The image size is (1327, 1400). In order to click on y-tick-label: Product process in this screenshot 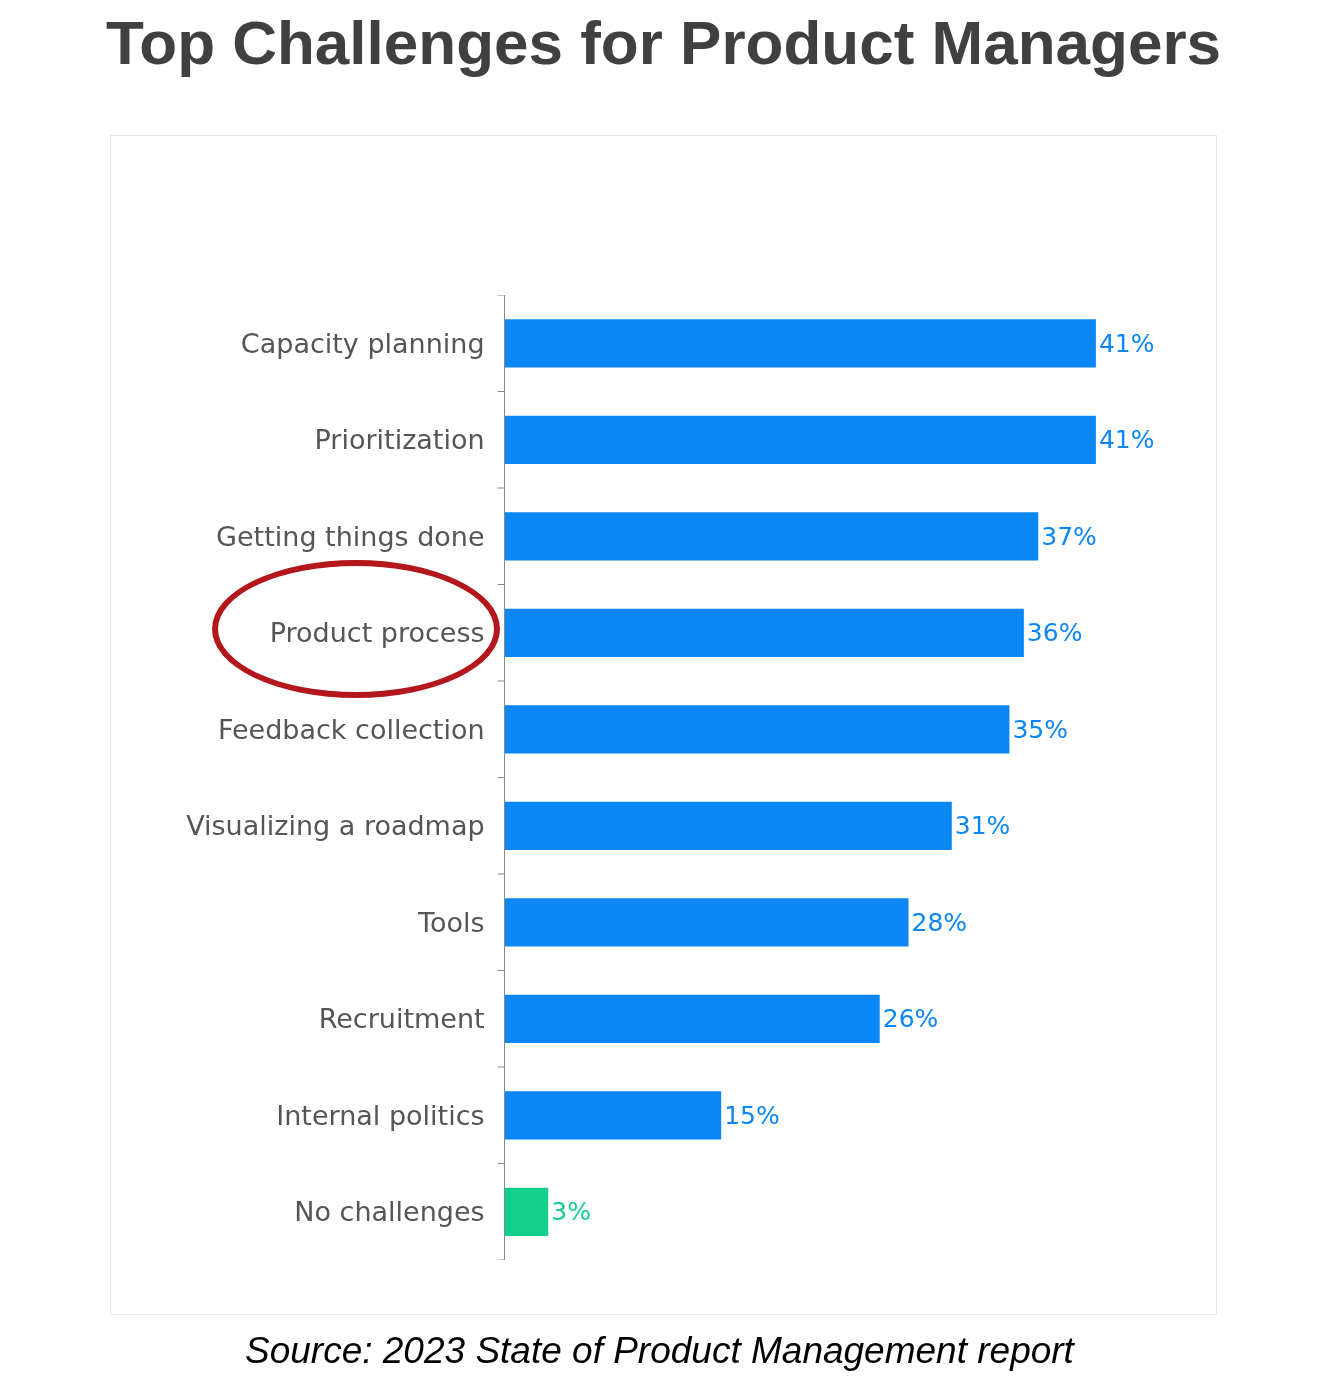, I will do `click(377, 633)`.